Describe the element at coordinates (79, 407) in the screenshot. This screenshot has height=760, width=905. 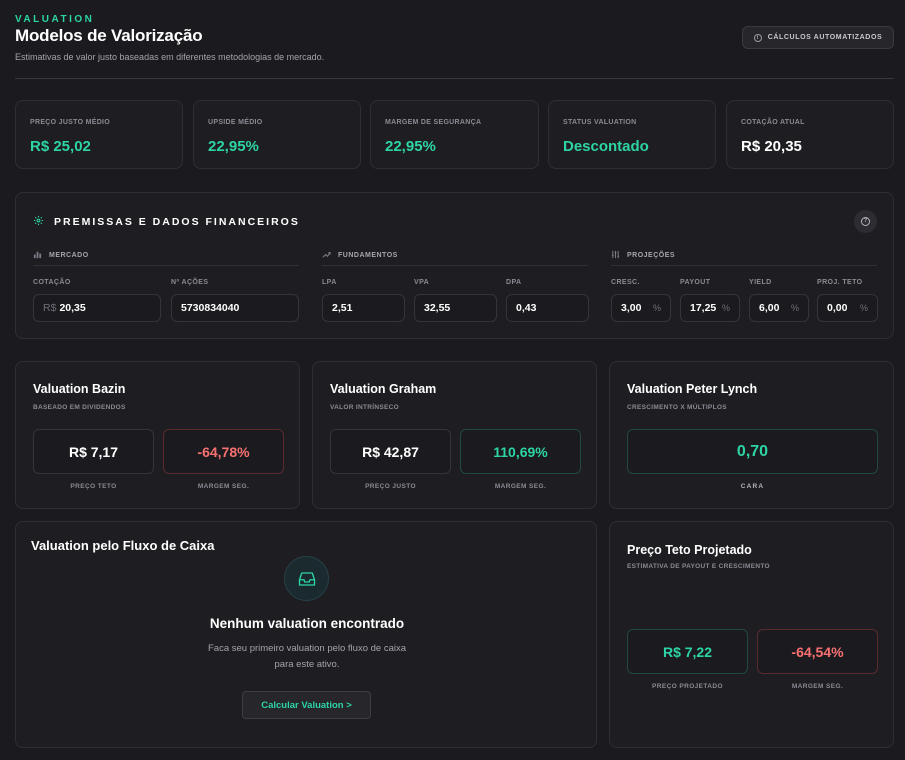
I see `card-subtitle: BASEADO EM DIVIDENDOS` at that location.